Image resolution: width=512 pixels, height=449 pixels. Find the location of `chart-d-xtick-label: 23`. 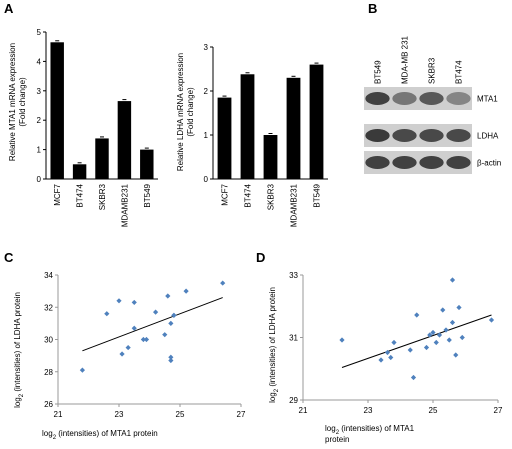

chart-d-xtick-label: 23 is located at coordinates (368, 410).